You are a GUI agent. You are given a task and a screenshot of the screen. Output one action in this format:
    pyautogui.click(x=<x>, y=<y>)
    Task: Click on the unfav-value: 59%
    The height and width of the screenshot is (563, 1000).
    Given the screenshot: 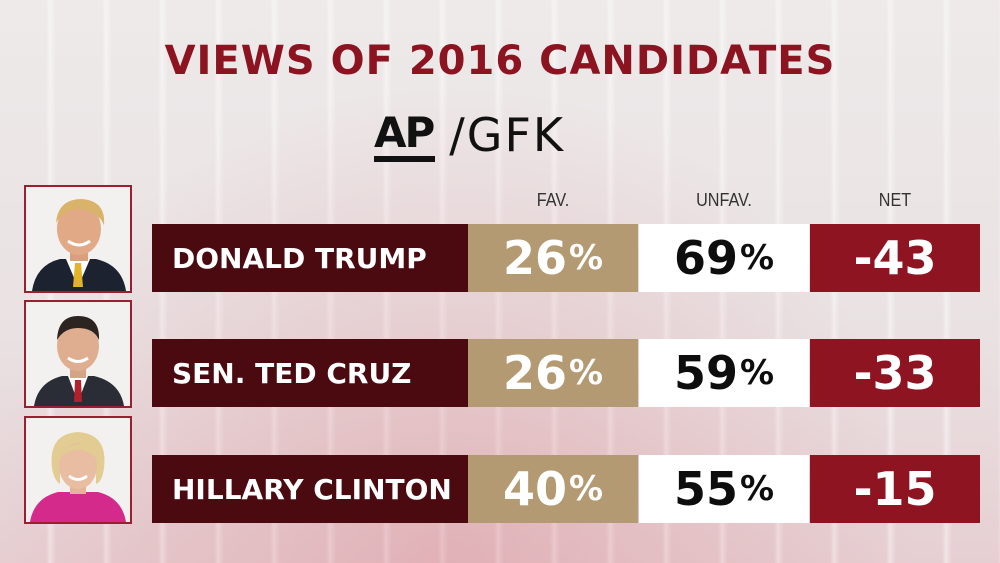 What is the action you would take?
    pyautogui.click(x=724, y=373)
    